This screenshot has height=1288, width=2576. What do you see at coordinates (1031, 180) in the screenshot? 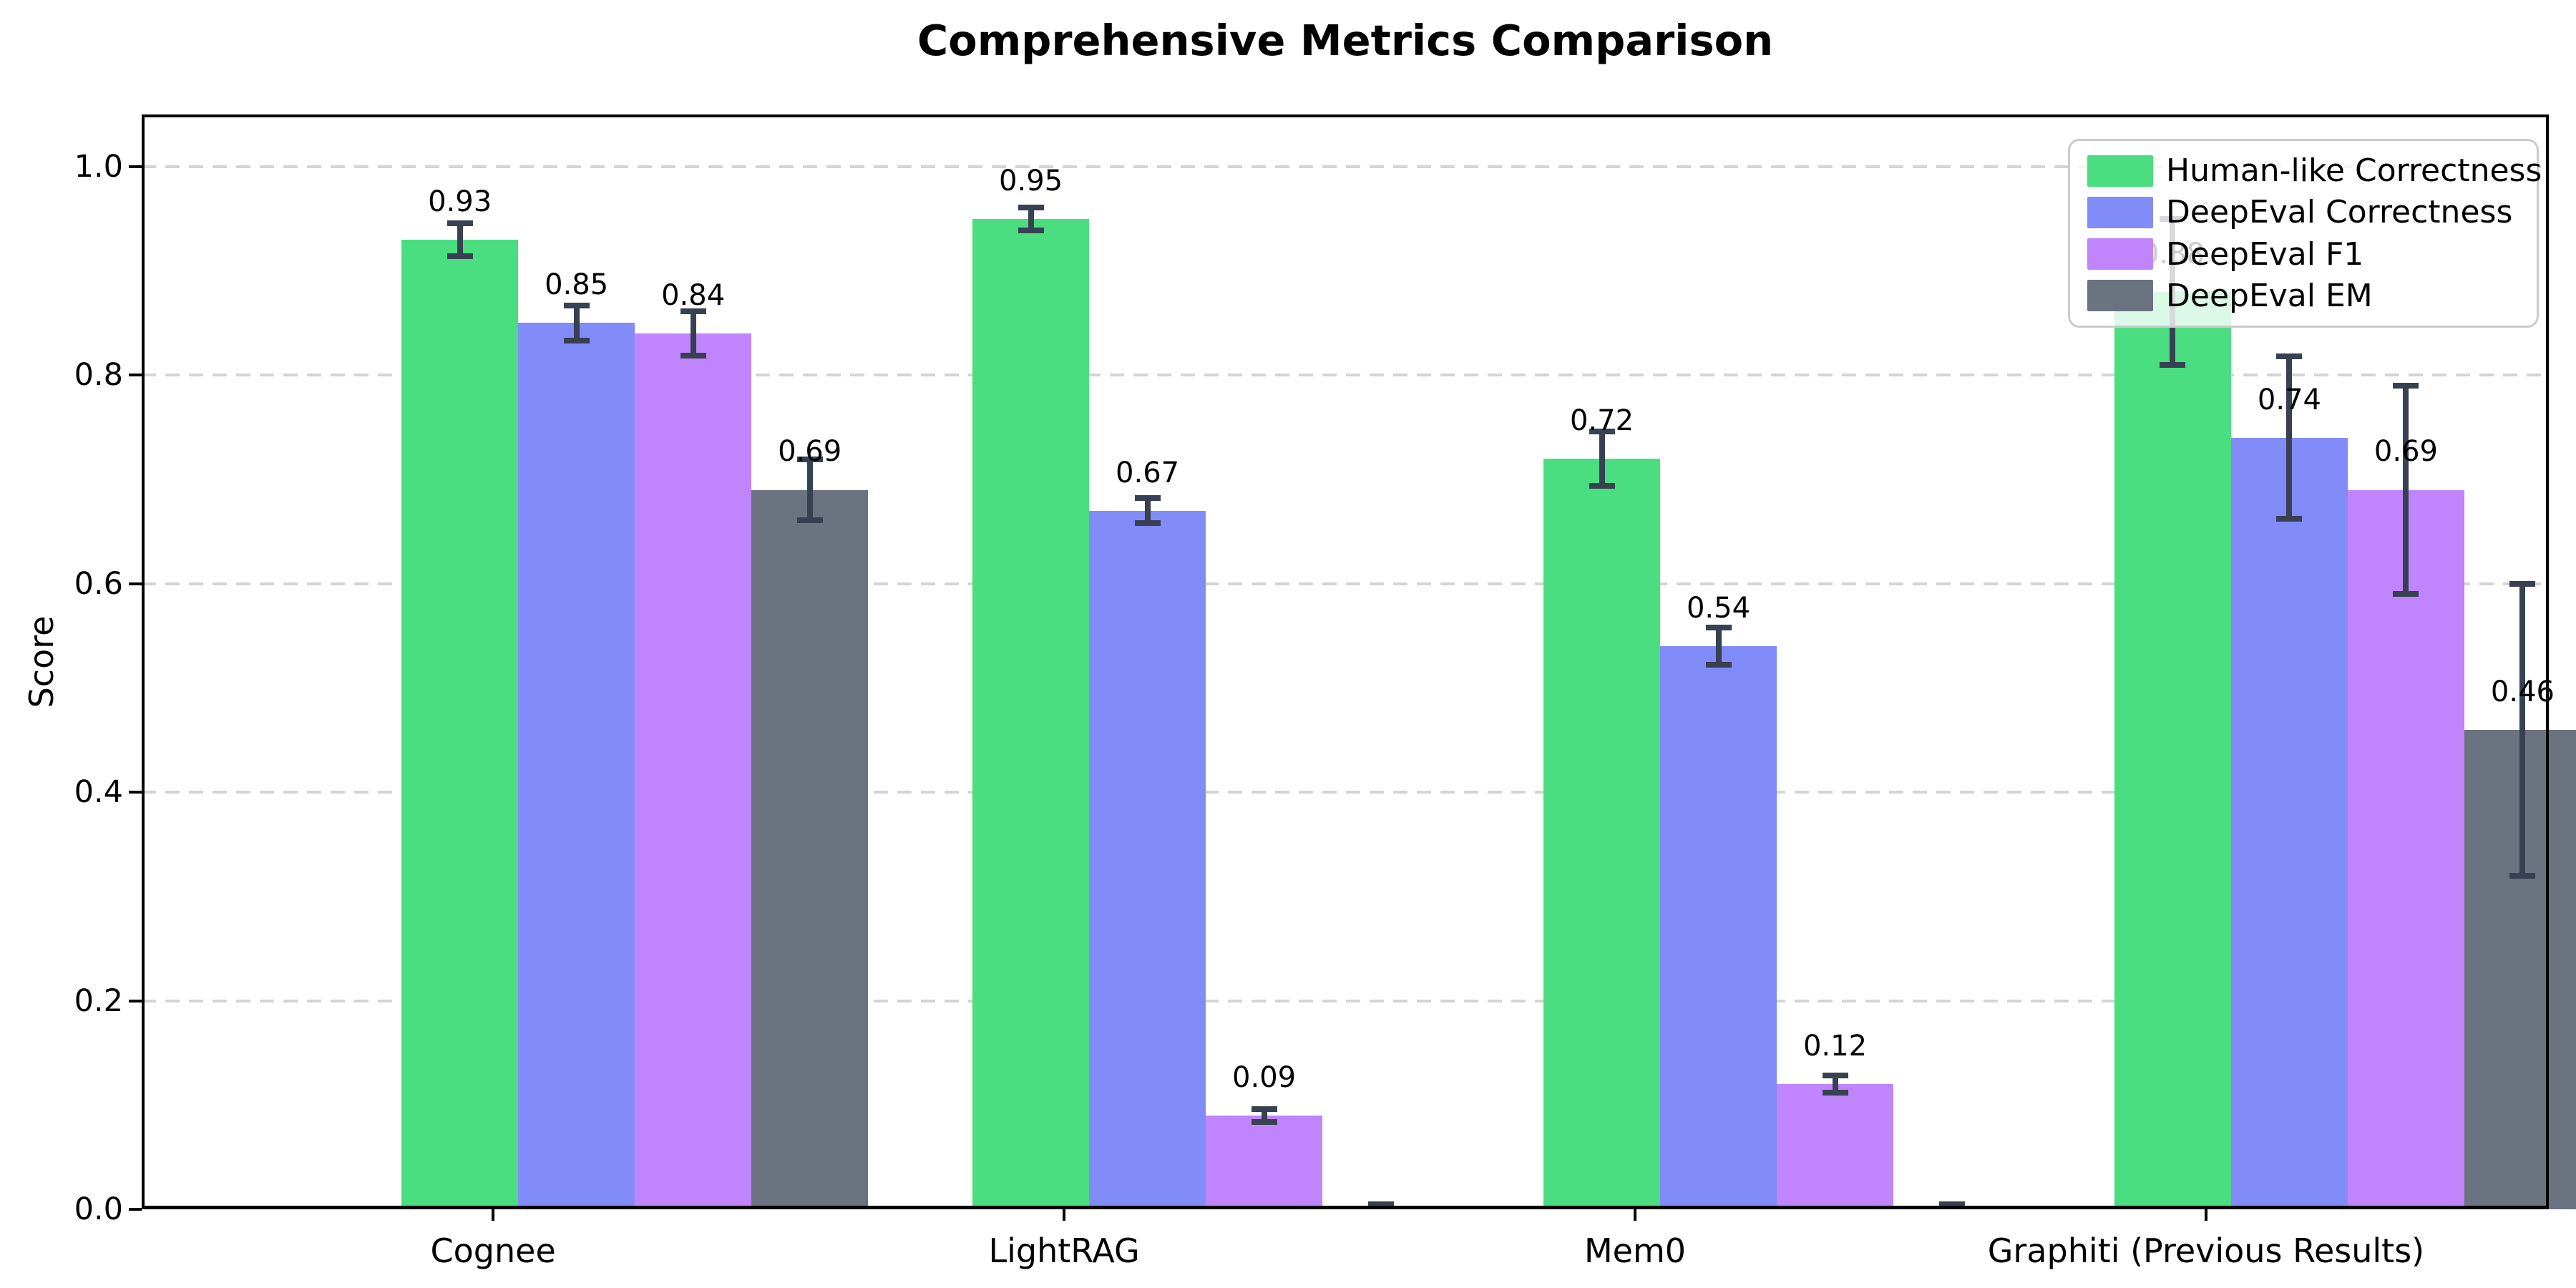
I see `bar-value-label: 0.95` at bounding box center [1031, 180].